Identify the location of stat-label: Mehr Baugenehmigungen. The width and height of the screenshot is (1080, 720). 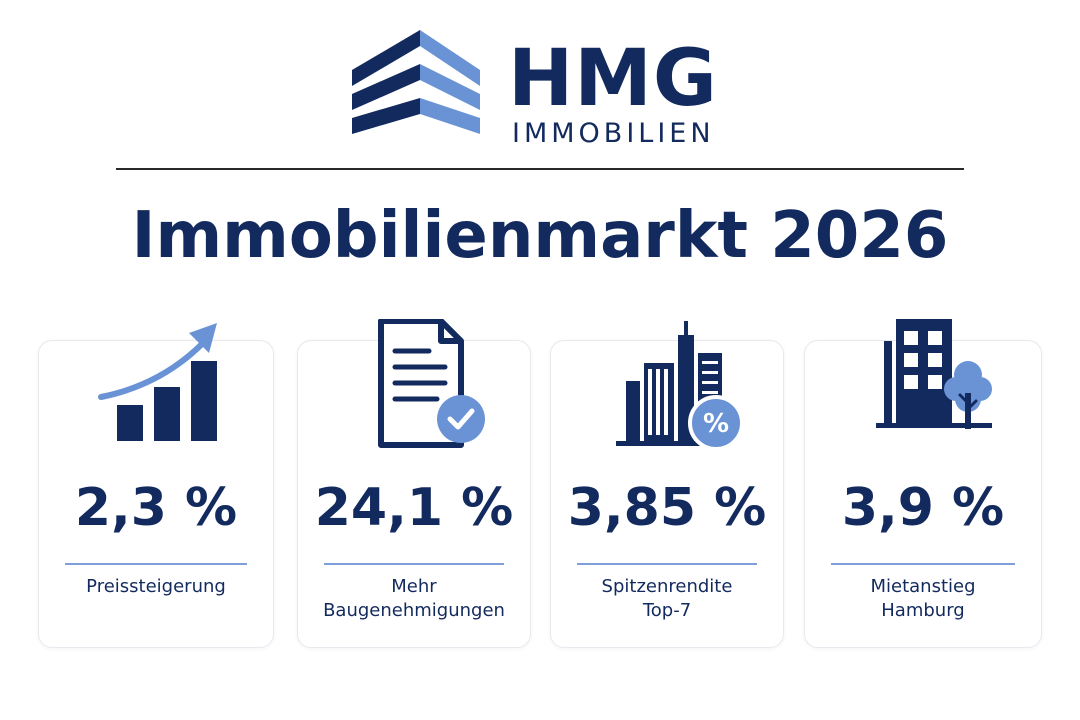
(414, 599).